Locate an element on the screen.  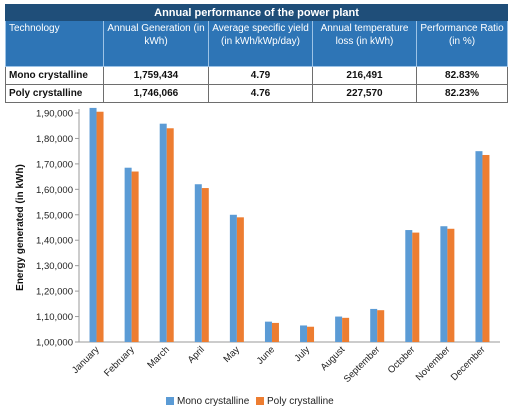
bar-poly-july is located at coordinates (311, 334).